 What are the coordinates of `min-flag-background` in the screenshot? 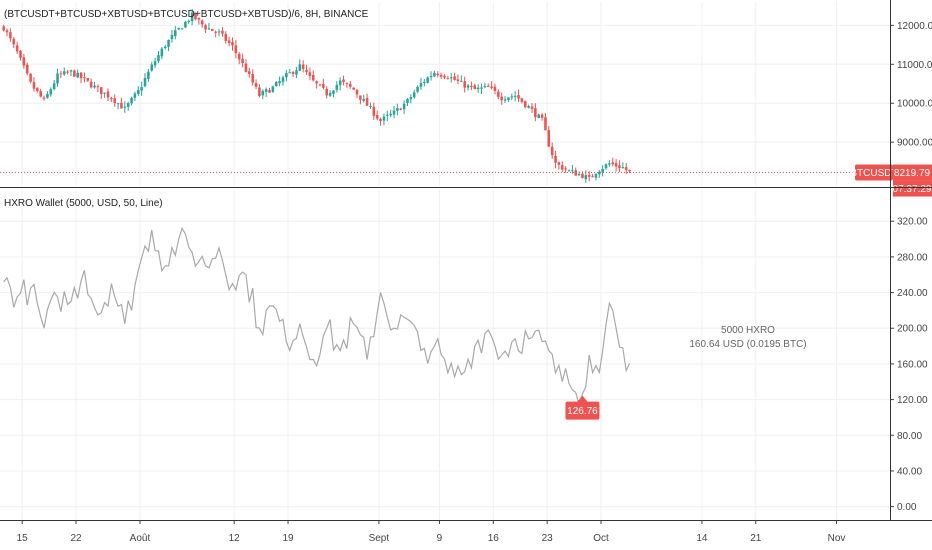 It's located at (582, 407).